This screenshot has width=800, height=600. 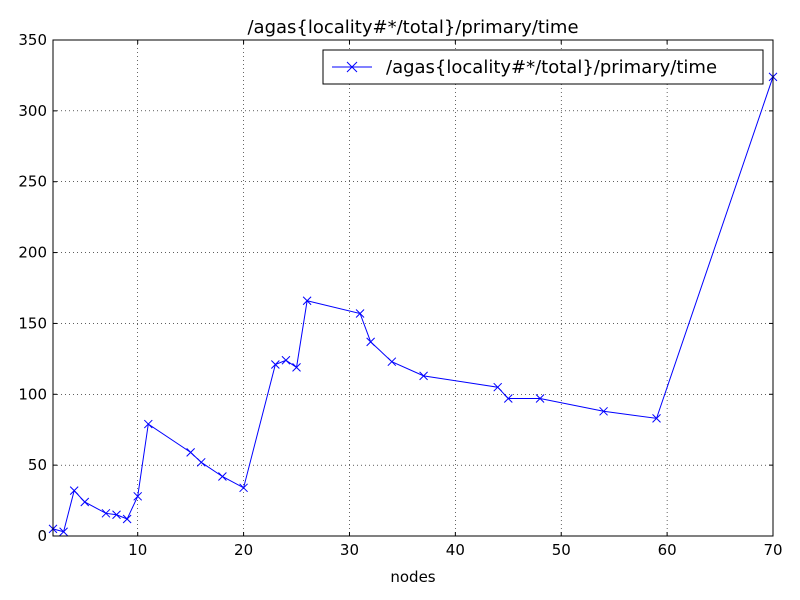 What do you see at coordinates (243, 550) in the screenshot?
I see `x-tick-label: 20` at bounding box center [243, 550].